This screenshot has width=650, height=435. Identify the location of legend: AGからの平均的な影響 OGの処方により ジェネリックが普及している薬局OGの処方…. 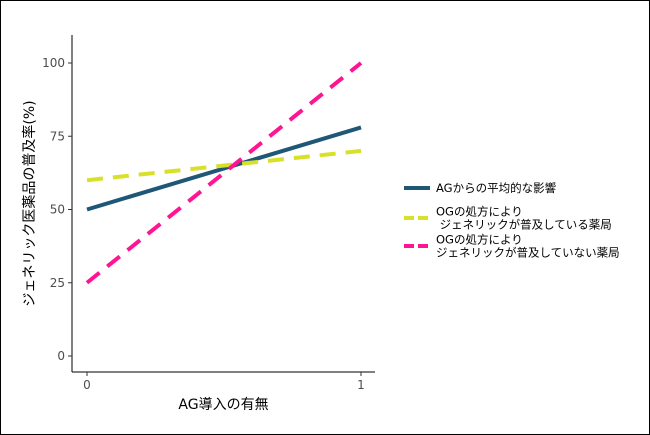
(512, 220).